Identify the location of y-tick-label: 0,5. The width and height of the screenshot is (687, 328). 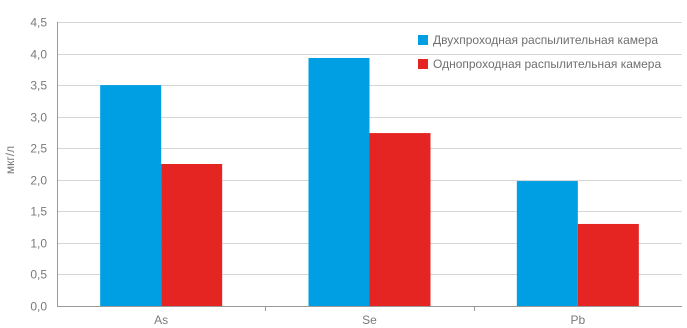
(38, 275).